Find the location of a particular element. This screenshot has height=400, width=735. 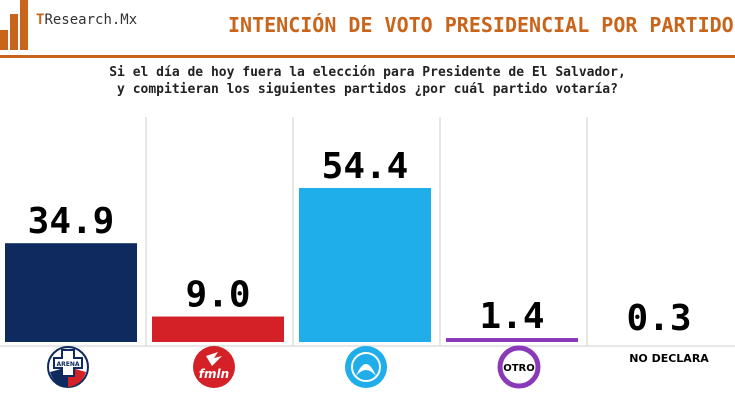

bar-fmln is located at coordinates (218, 329).